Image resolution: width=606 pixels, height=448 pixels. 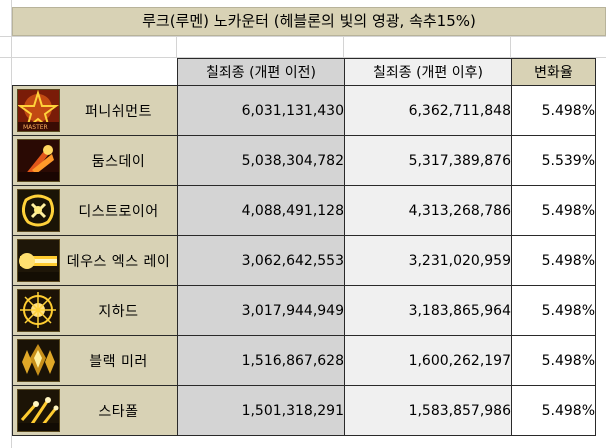 What do you see at coordinates (428, 310) in the screenshot?
I see `damage-after: 3,183,865,964` at bounding box center [428, 310].